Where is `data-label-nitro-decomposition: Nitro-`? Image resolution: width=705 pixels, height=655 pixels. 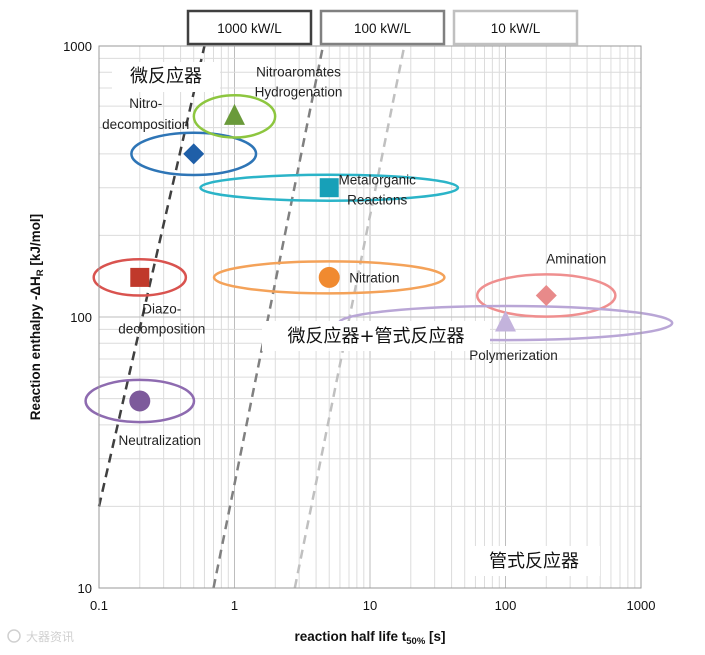
data-label-nitro-decomposition: Nitro- is located at coordinates (145, 103).